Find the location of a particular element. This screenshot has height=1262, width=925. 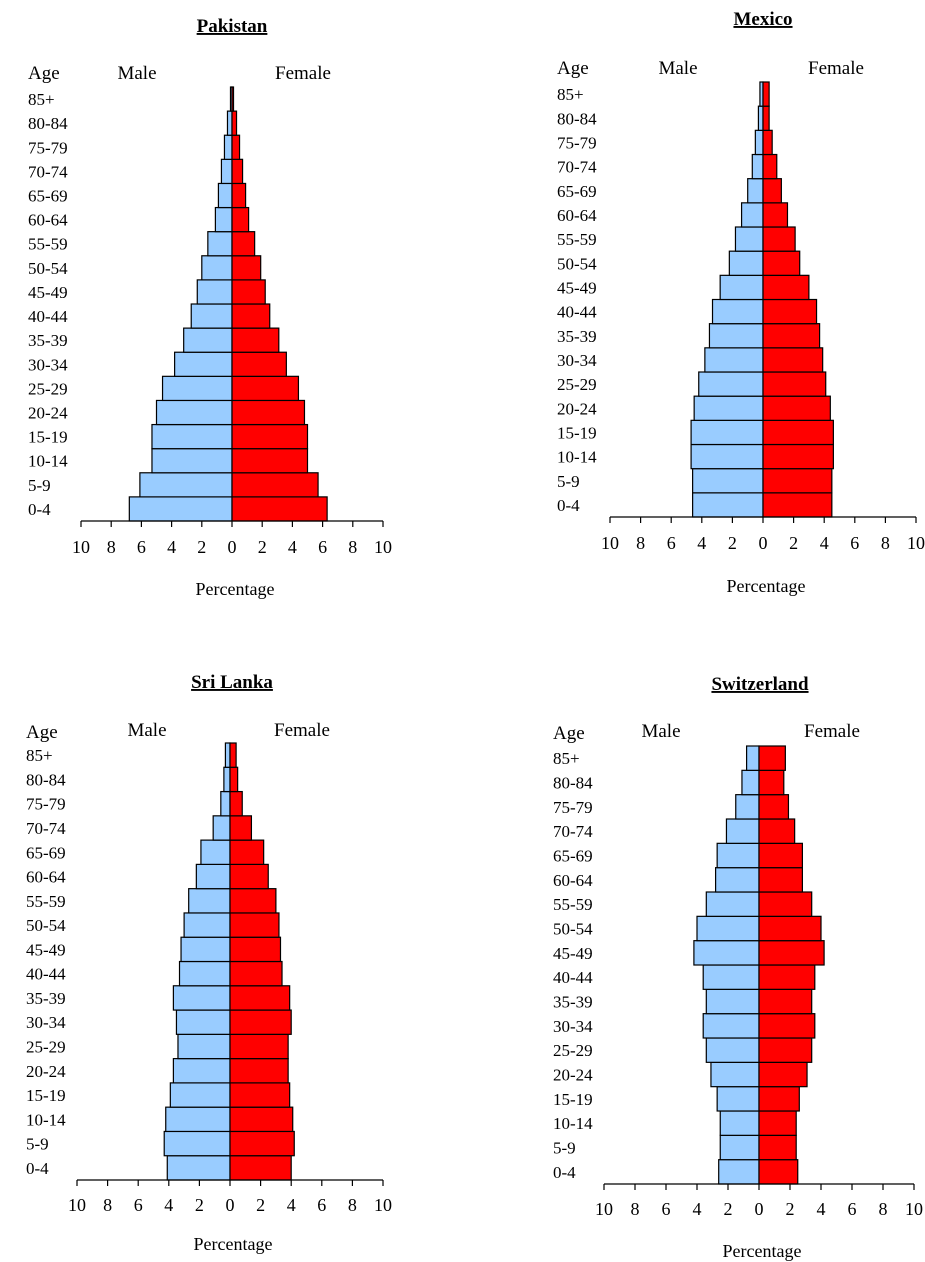

series-label-male: Male is located at coordinates (677, 68).